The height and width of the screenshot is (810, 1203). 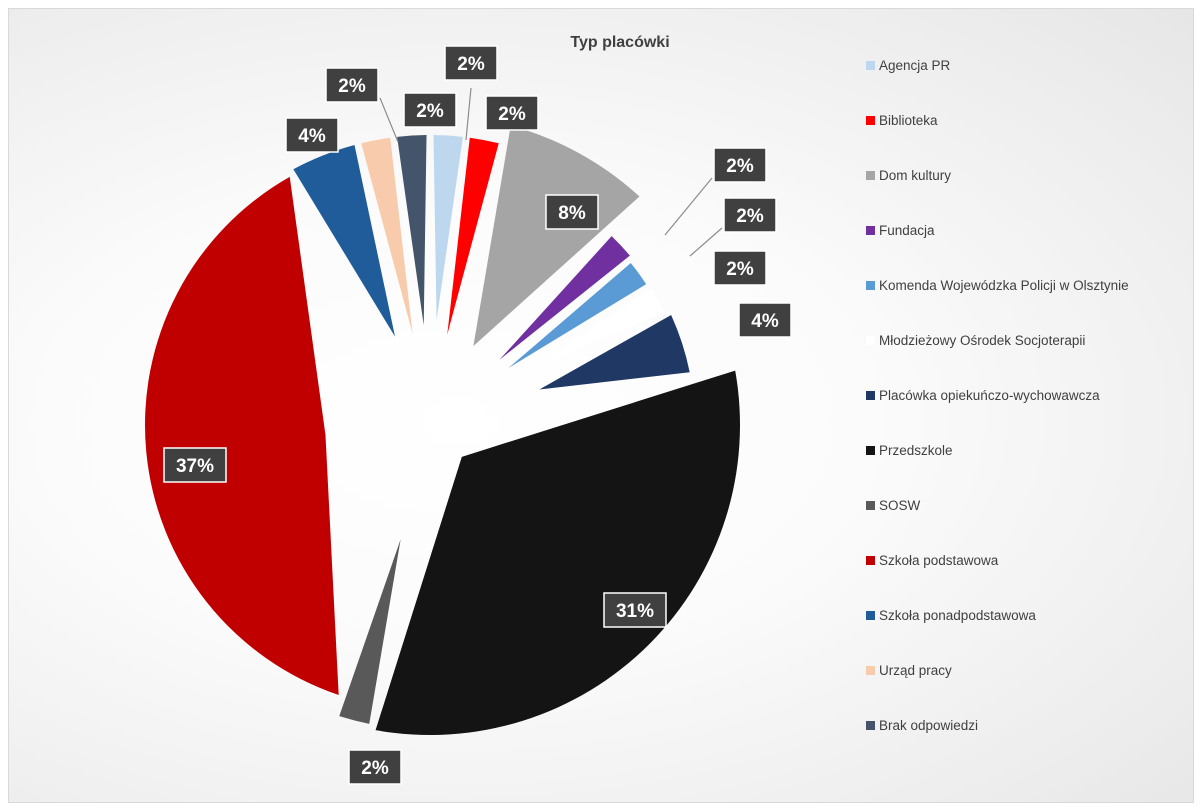 I want to click on legend-item-11: Szkoła ponadpodstawowa, so click(x=951, y=615).